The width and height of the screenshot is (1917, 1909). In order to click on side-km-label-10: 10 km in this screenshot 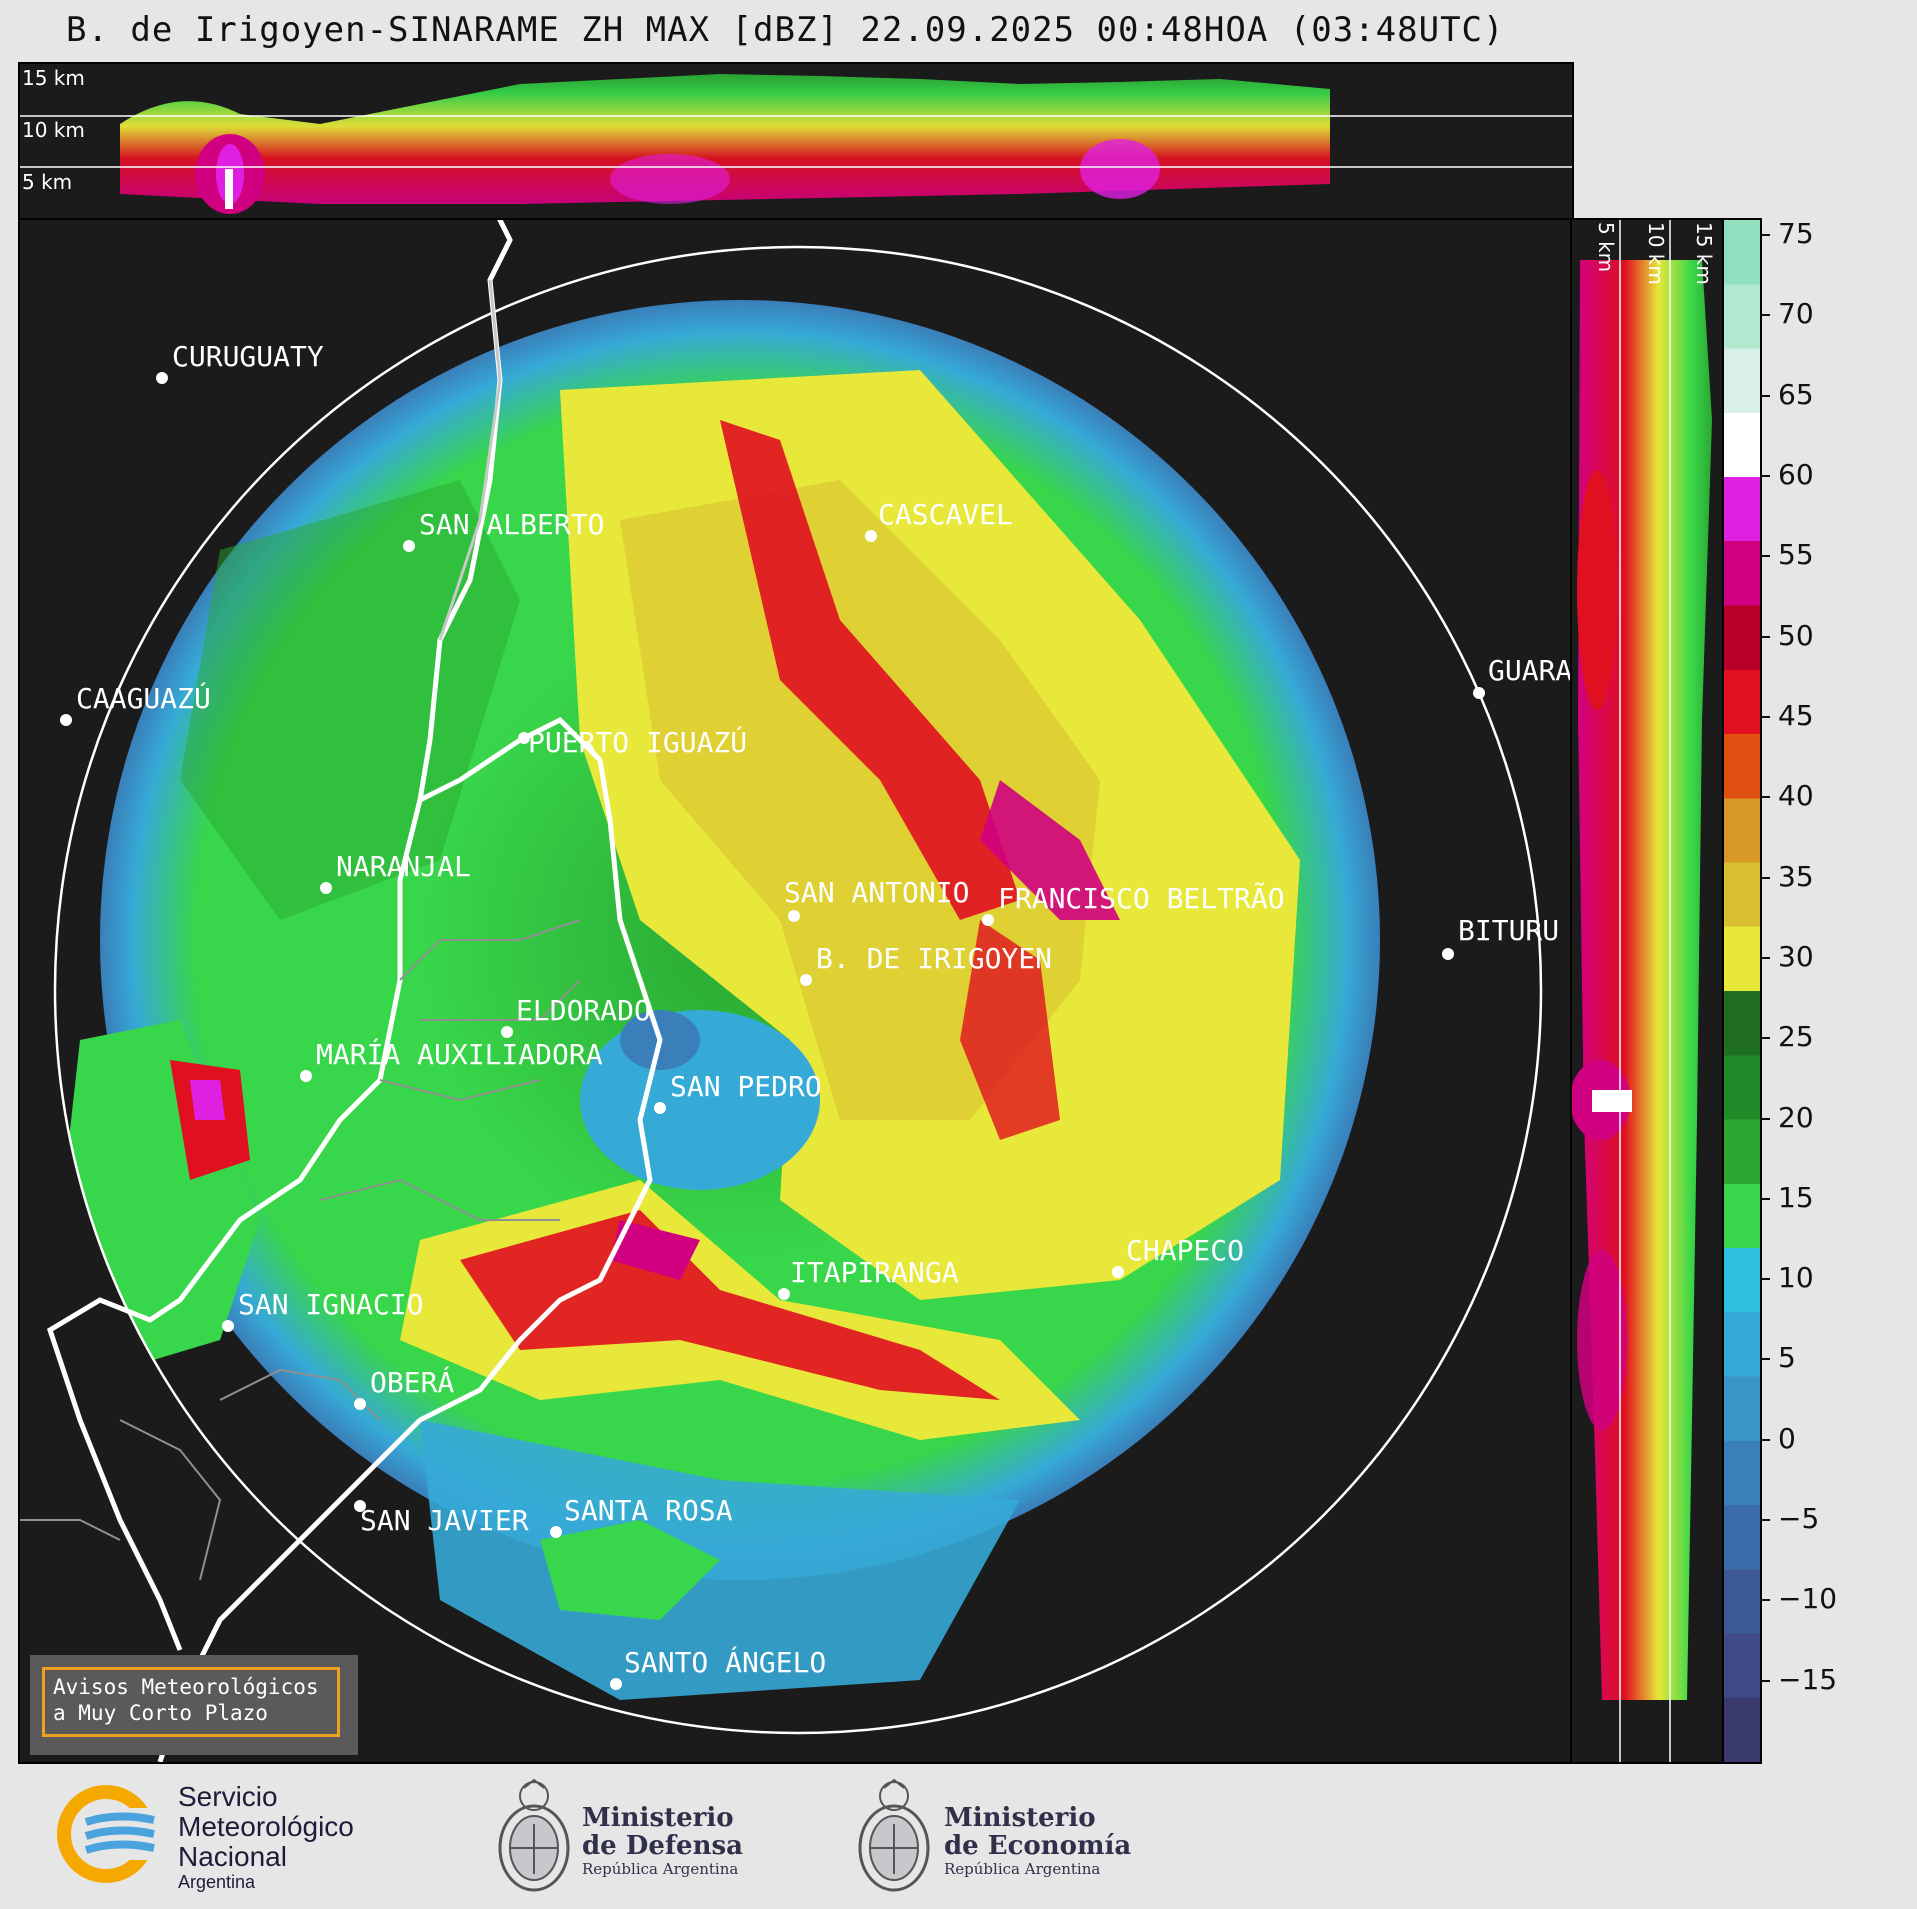, I will do `click(1656, 253)`.